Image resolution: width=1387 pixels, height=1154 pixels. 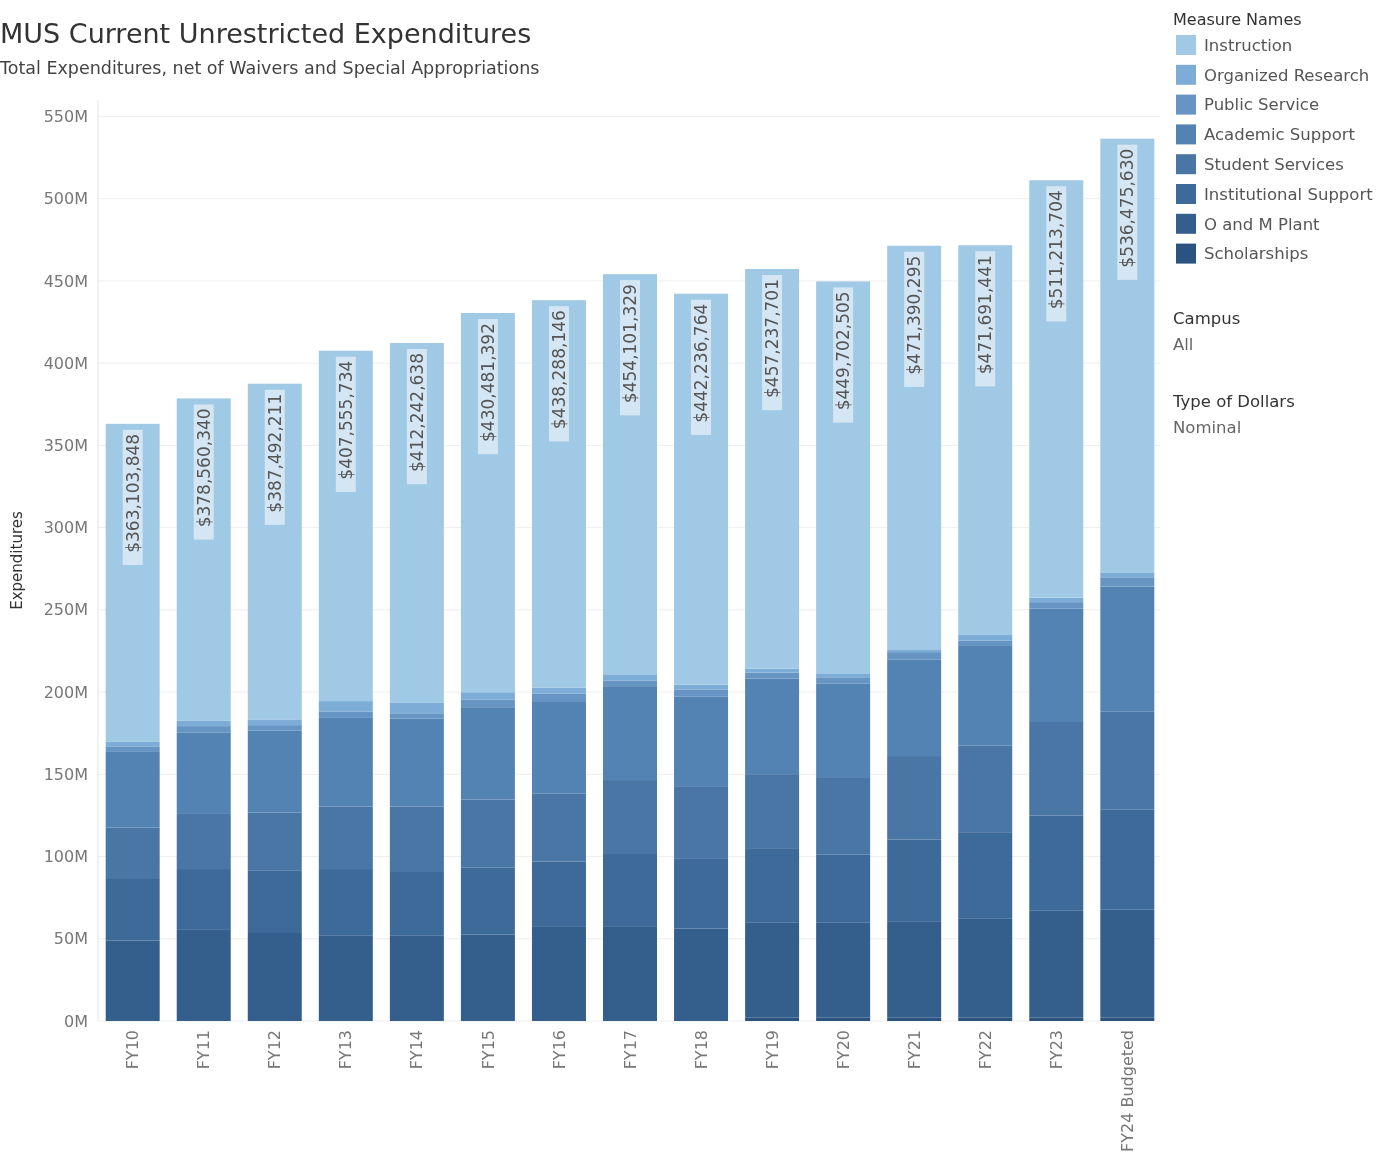 What do you see at coordinates (17, 560) in the screenshot?
I see `y-axis-title: Expenditures` at bounding box center [17, 560].